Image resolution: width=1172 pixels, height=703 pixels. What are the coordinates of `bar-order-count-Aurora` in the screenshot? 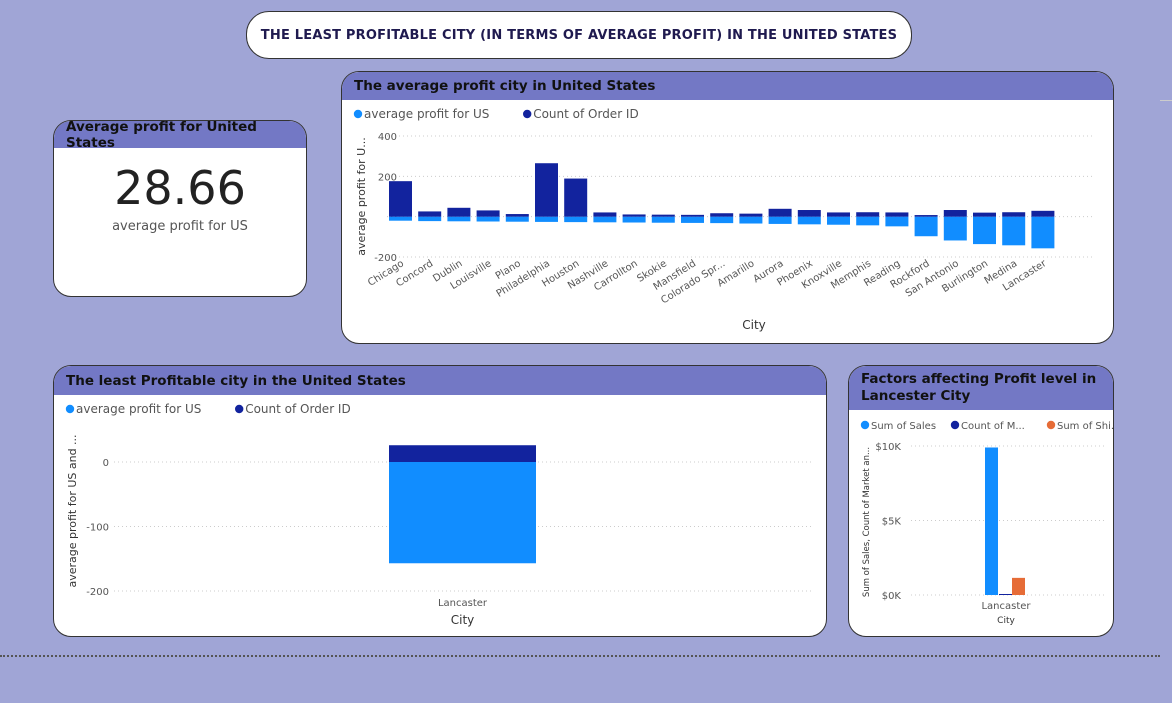 It's located at (780, 212).